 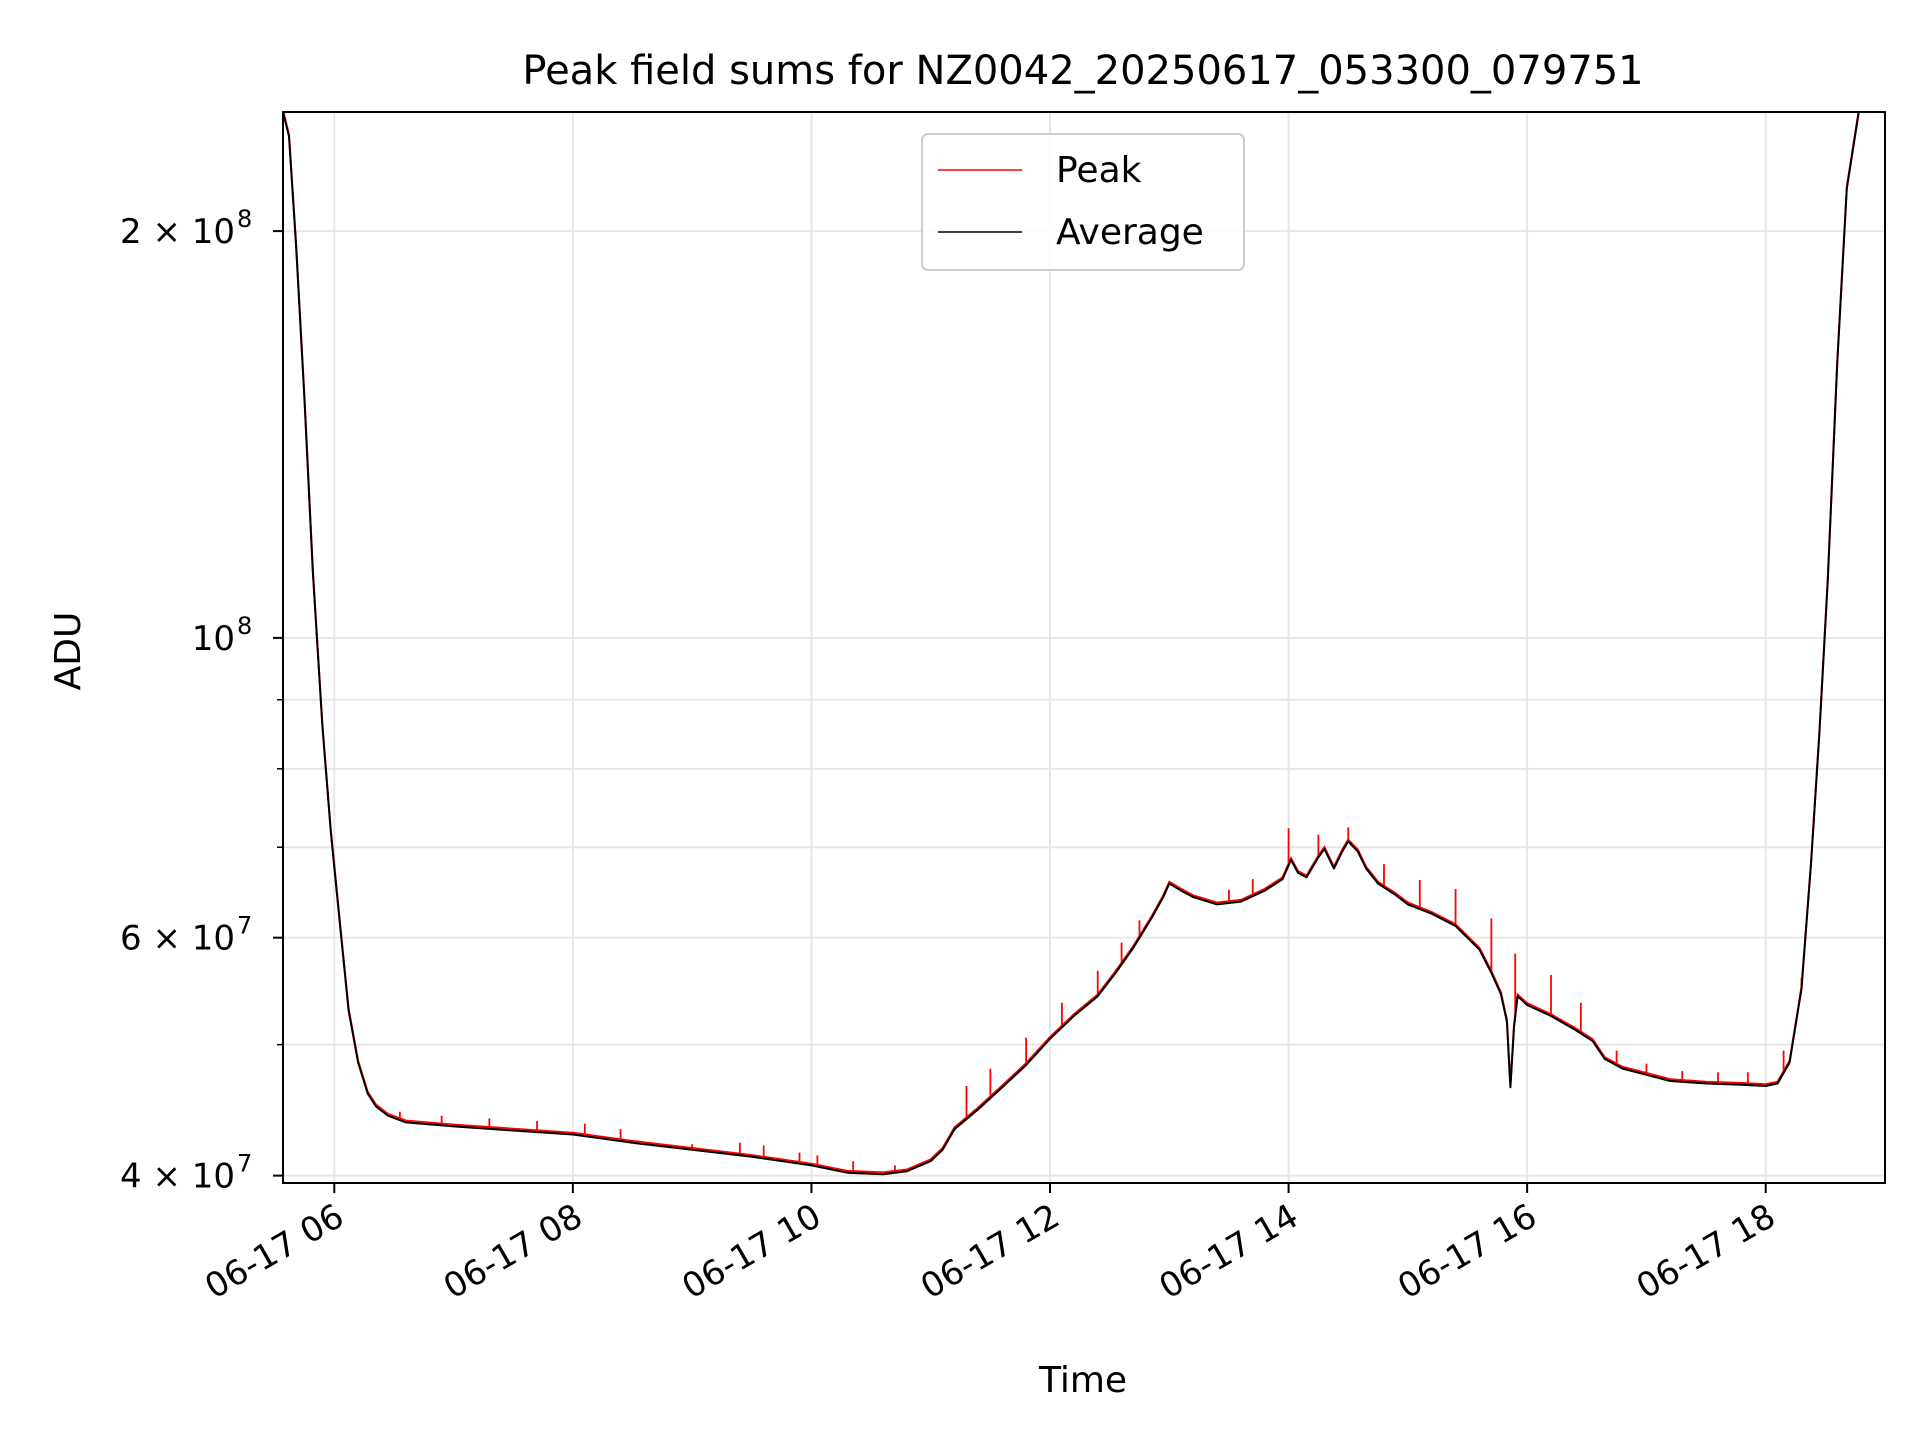 I want to click on legend-label-peak: Peak, so click(x=1099, y=170).